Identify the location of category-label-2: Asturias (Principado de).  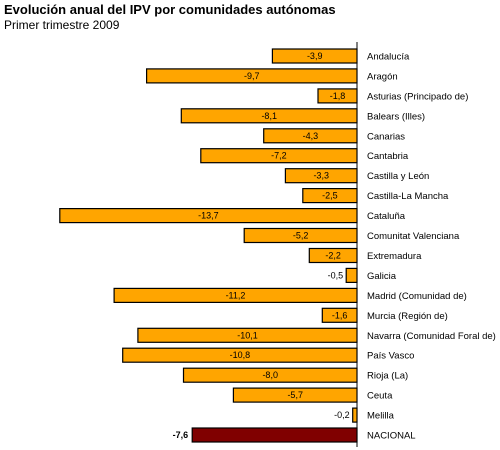
(417, 96).